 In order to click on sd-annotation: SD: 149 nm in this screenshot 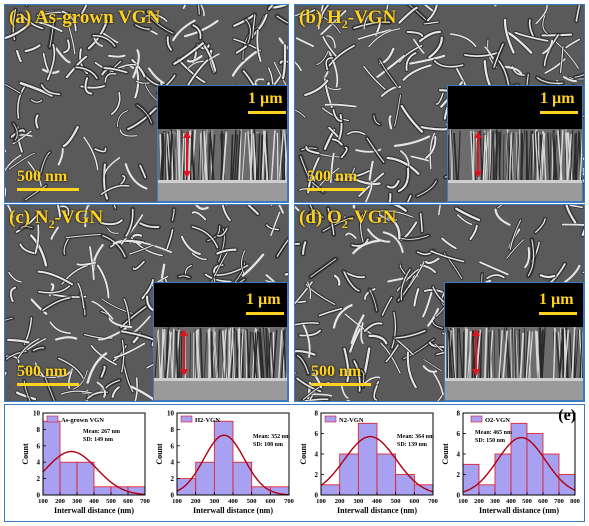, I will do `click(98, 440)`.